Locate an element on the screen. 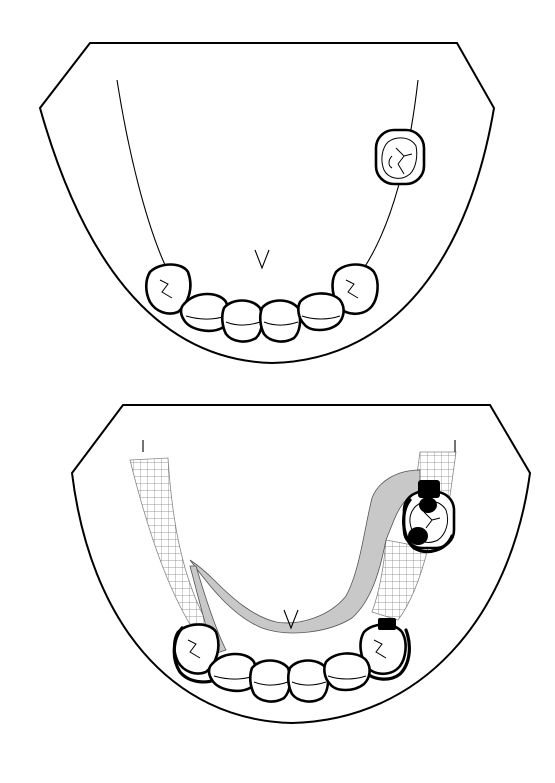 The height and width of the screenshot is (783, 555). occlusal-rest-distal-cap is located at coordinates (428, 505).